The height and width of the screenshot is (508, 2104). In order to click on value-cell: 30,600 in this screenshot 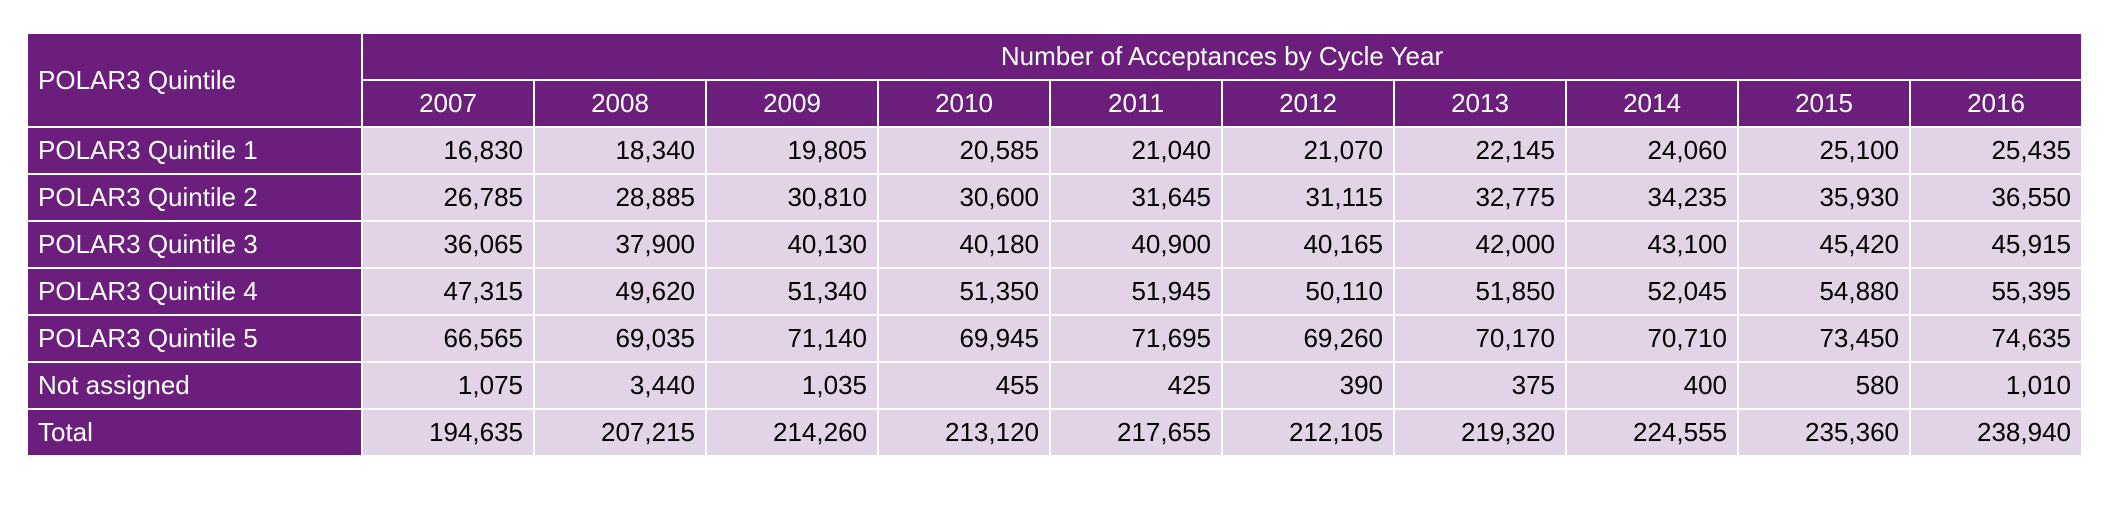, I will do `click(964, 197)`.